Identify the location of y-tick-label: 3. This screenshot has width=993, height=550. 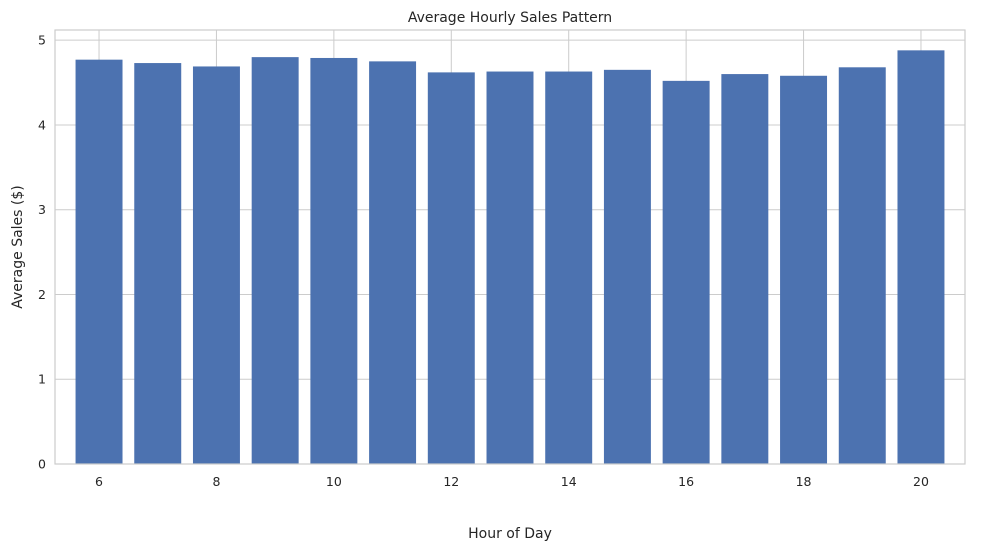
(42, 209).